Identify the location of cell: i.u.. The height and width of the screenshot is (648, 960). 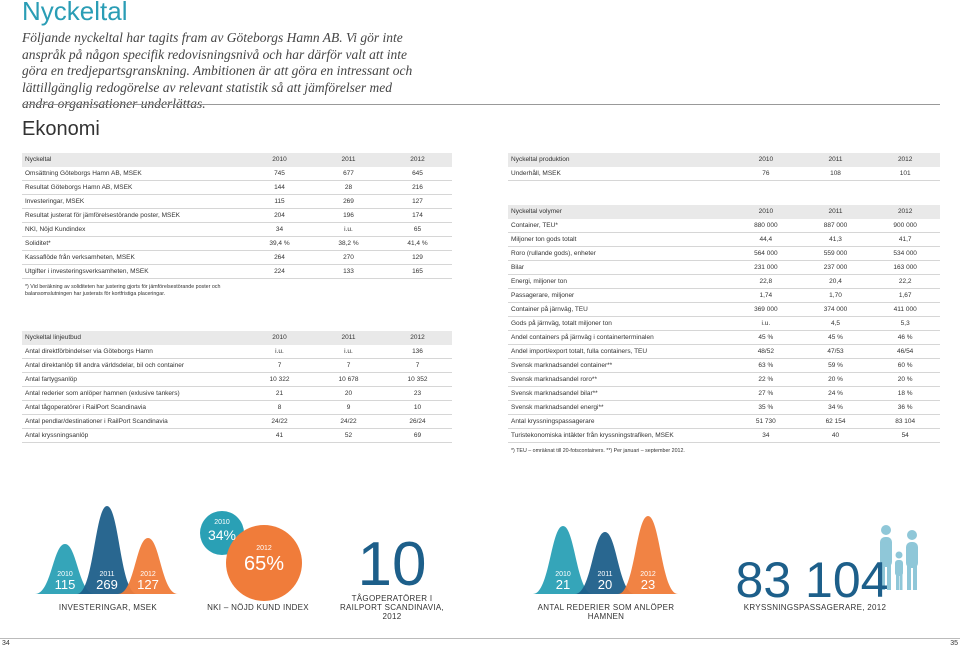
(766, 323).